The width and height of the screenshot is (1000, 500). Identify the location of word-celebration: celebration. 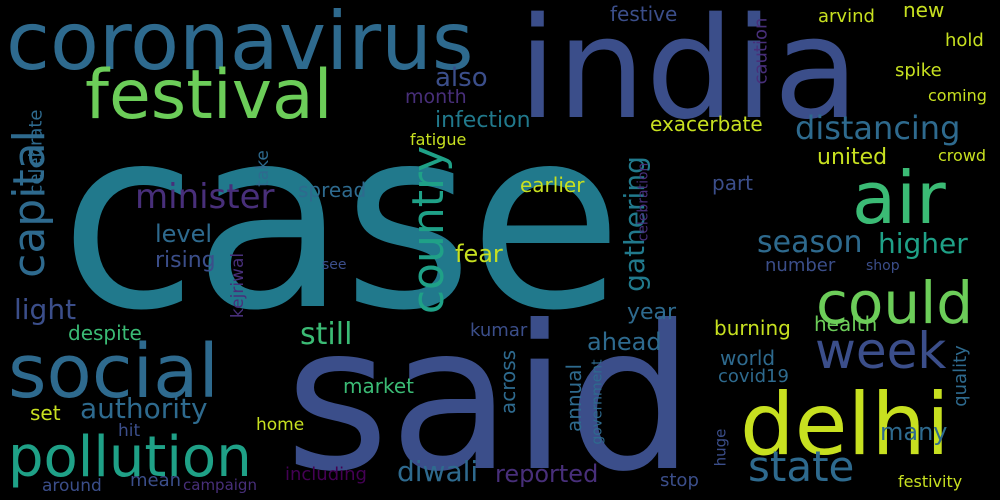
(643, 202).